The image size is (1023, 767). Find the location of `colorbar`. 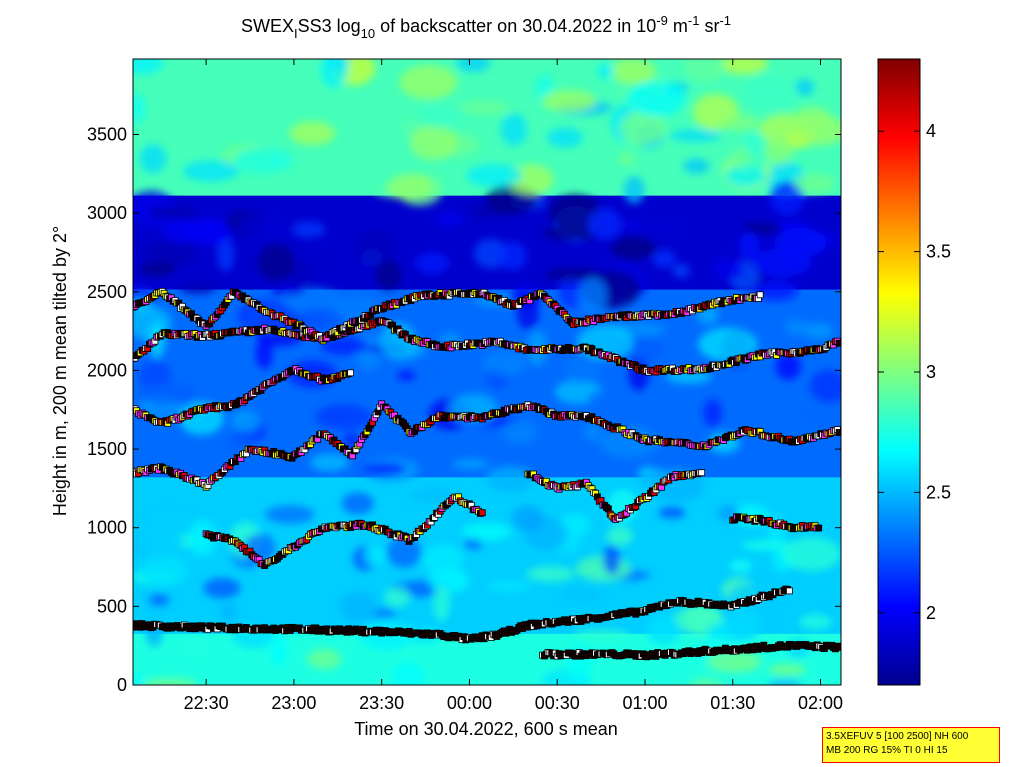

colorbar is located at coordinates (899, 372).